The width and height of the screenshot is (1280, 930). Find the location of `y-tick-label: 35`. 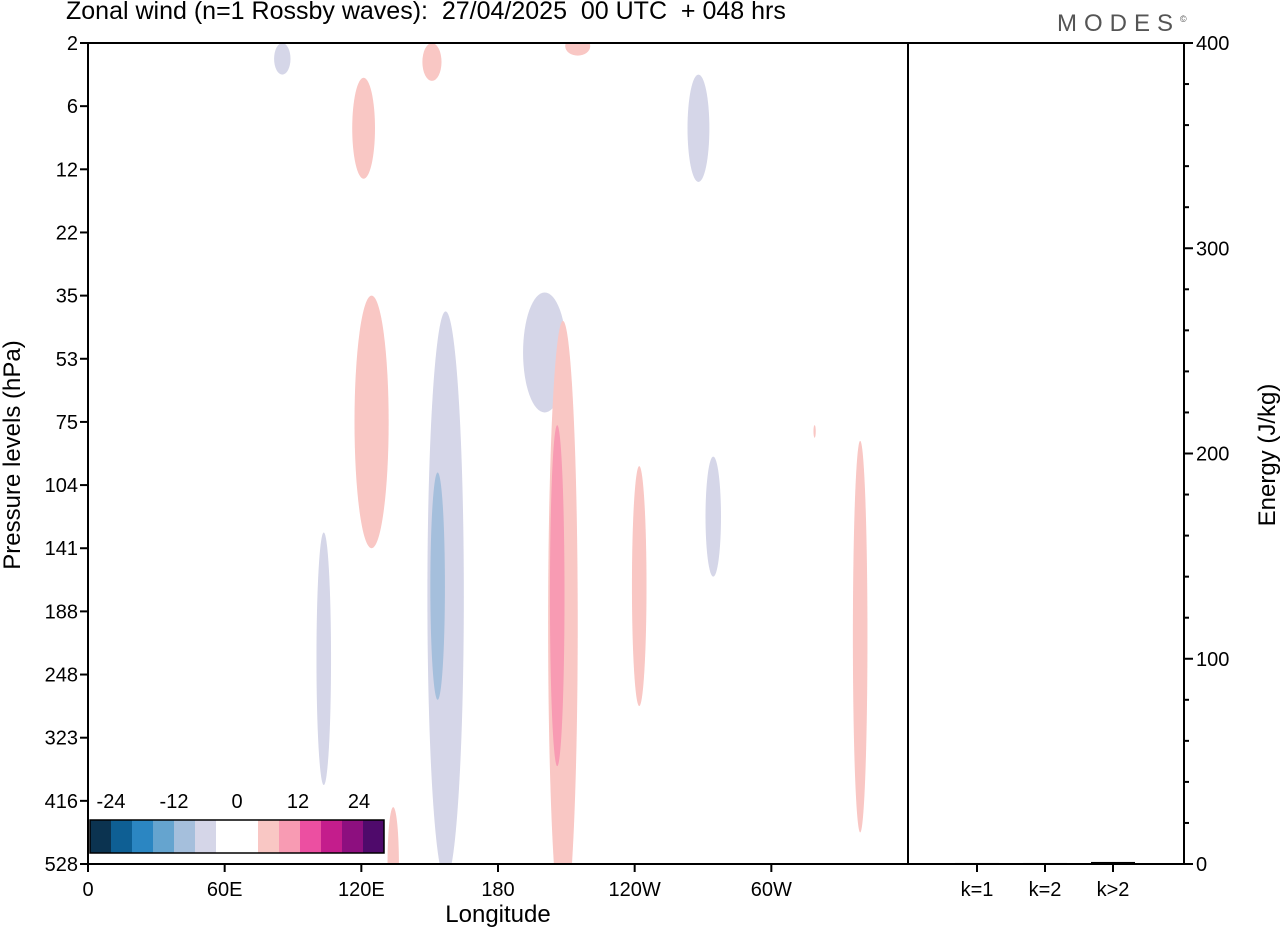

y-tick-label: 35 is located at coordinates (67, 297).